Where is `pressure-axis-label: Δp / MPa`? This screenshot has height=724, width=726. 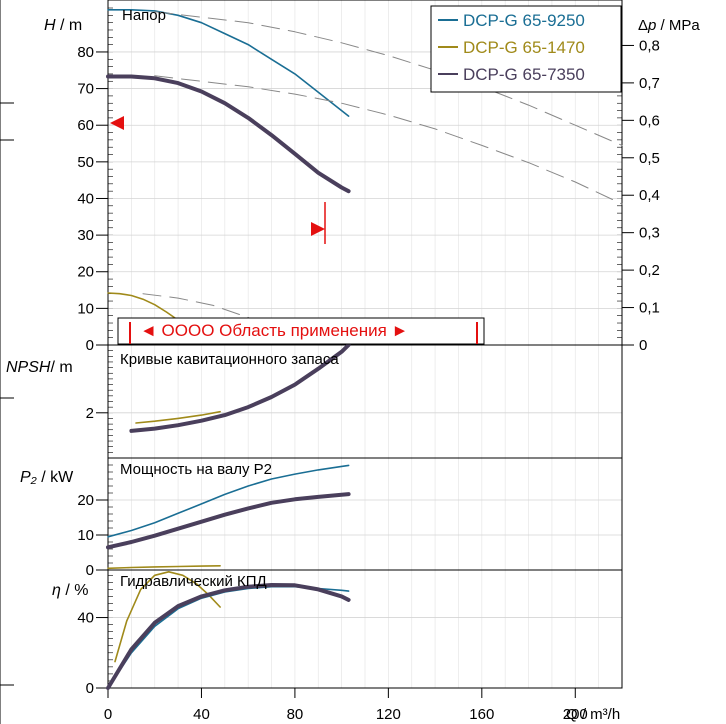
pressure-axis-label: Δp / MPa is located at coordinates (669, 25).